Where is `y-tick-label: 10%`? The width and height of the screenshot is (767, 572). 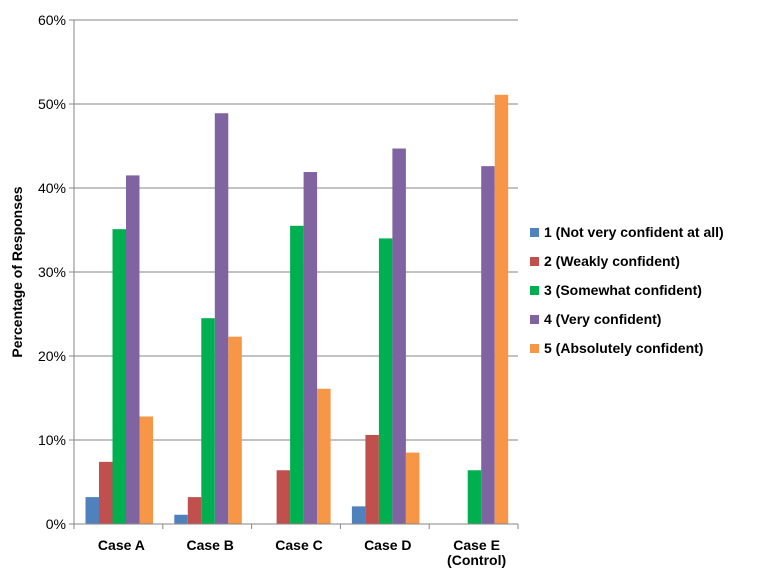
y-tick-label: 10% is located at coordinates (52, 440).